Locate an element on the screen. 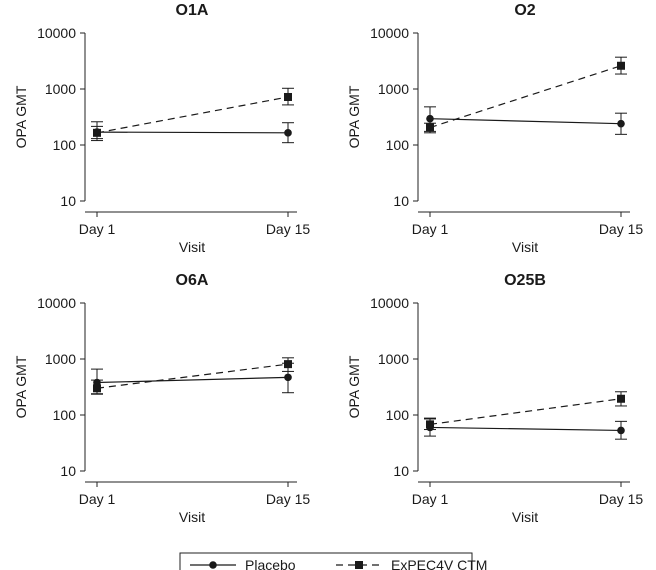 The height and width of the screenshot is (570, 656). legend: Placebo ExPEC4V CTM is located at coordinates (333, 561).